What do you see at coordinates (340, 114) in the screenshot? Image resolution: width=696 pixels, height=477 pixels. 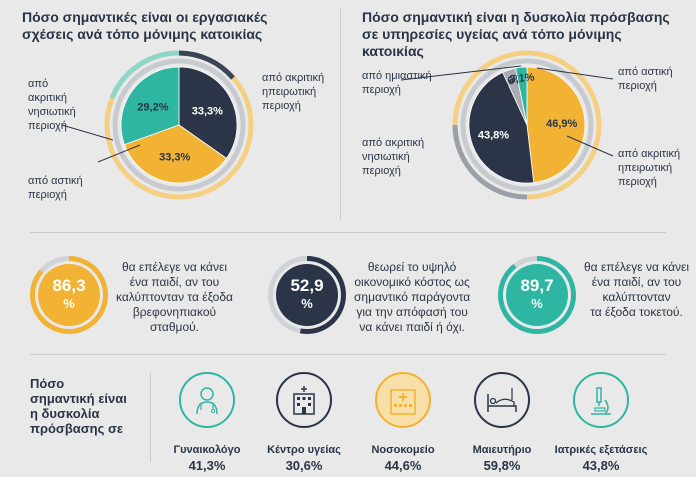 I see `divider-vertical` at bounding box center [340, 114].